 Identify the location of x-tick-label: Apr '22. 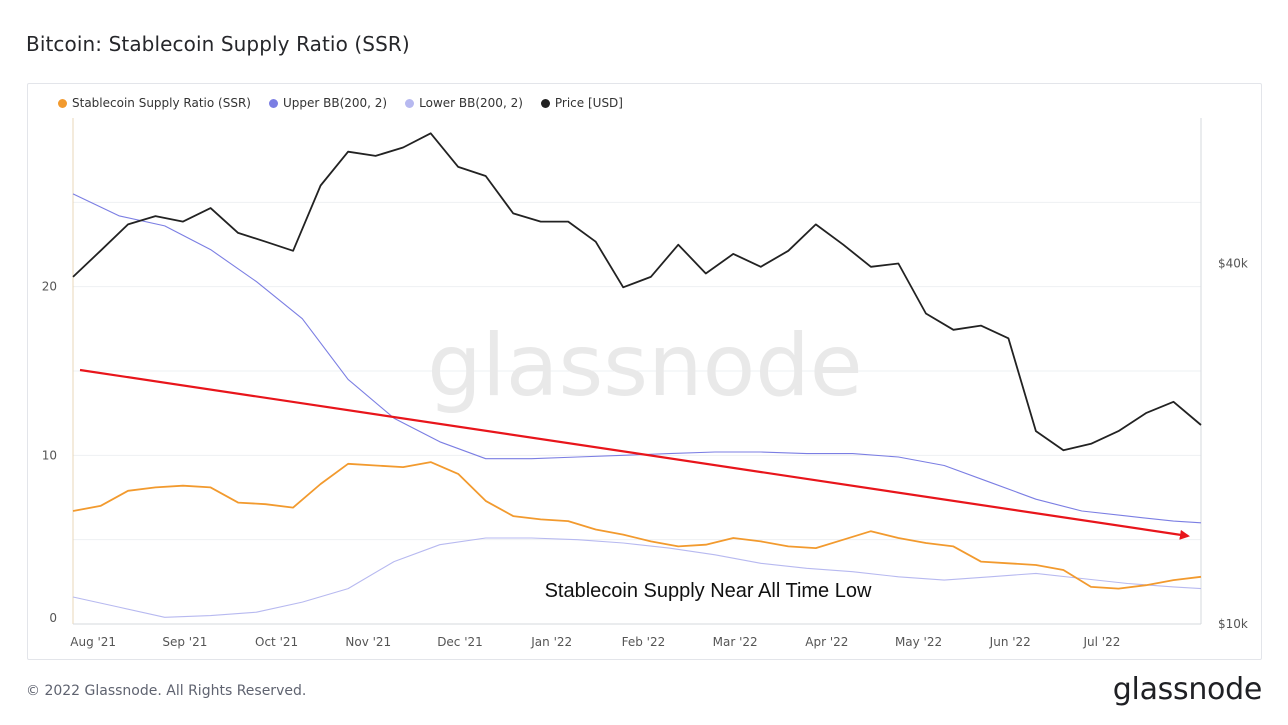
(826, 642).